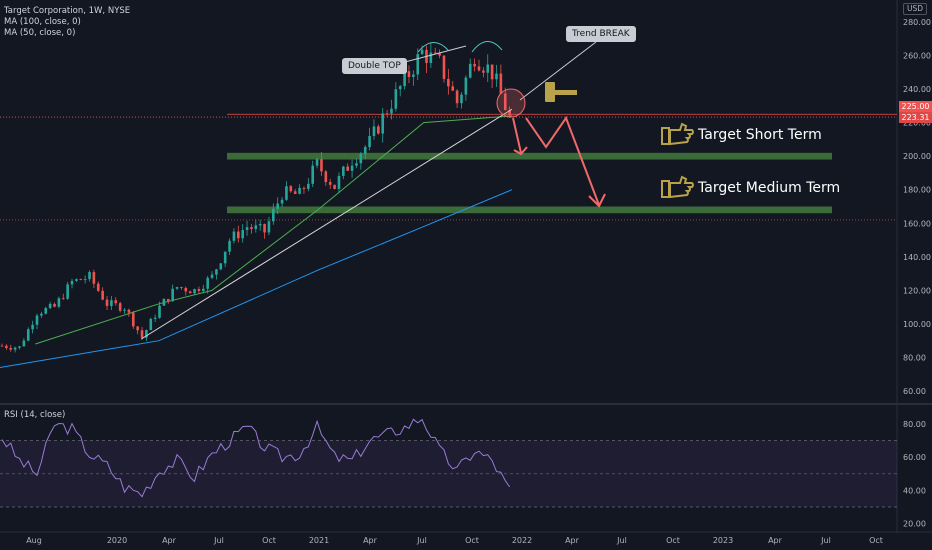  What do you see at coordinates (769, 188) in the screenshot?
I see `target-medium-term-label: Target Medium Term` at bounding box center [769, 188].